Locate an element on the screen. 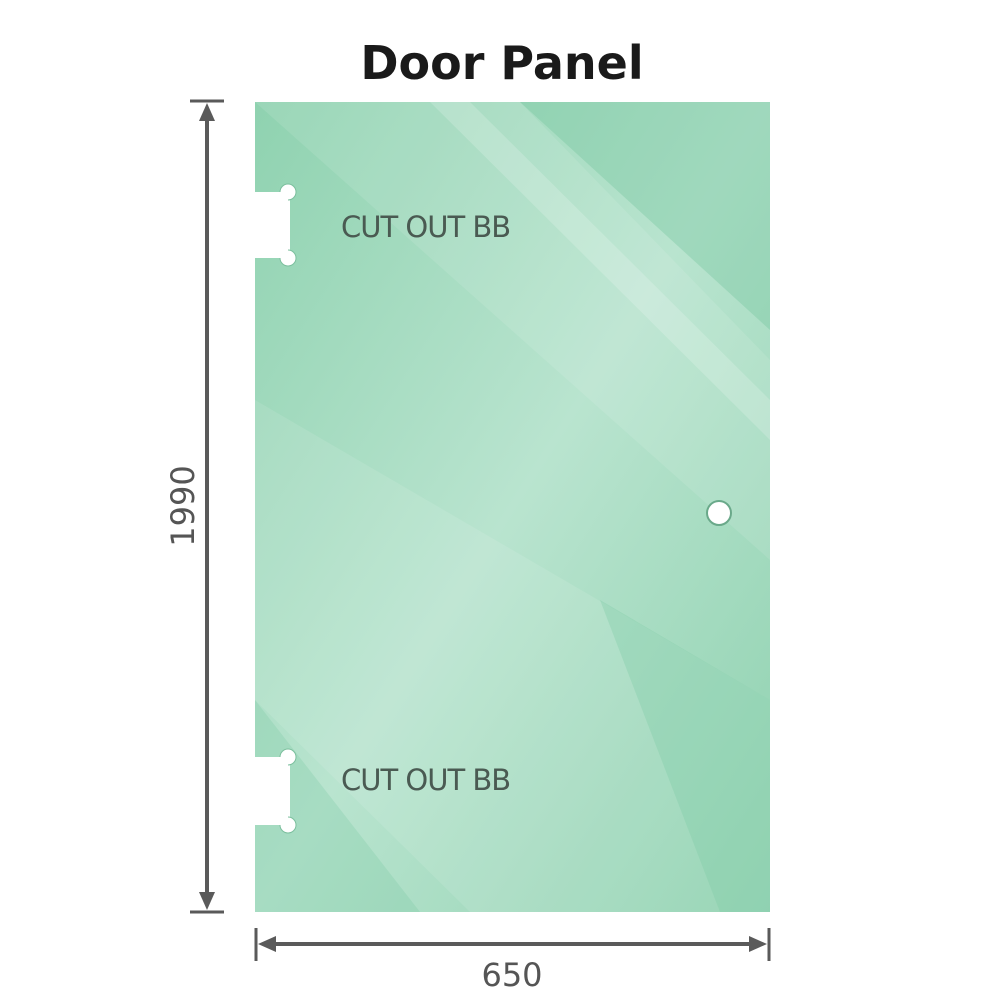 The height and width of the screenshot is (1000, 1000). width-dimension is located at coordinates (512, 944).